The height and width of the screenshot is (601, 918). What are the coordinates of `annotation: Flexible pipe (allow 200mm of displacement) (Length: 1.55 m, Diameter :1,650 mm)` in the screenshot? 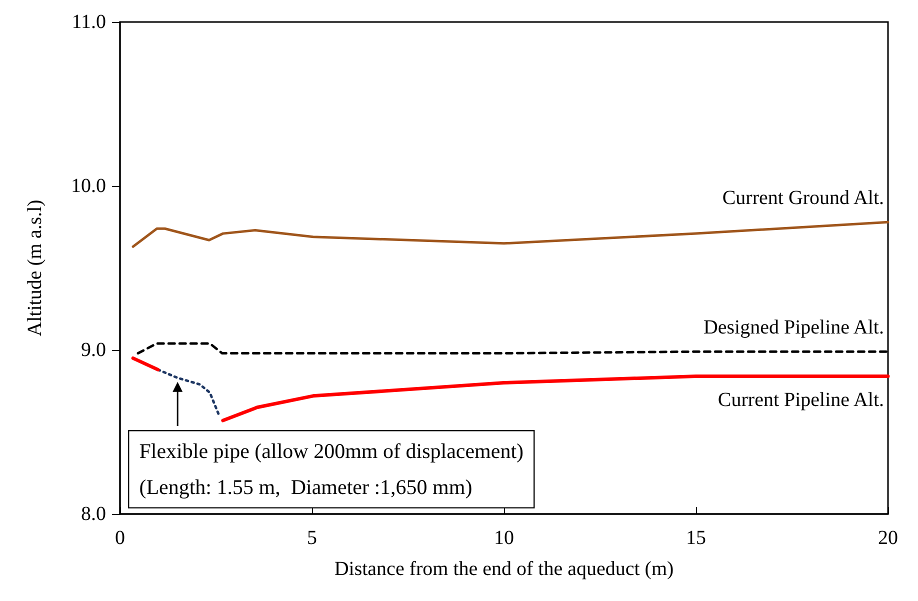 It's located at (331, 469).